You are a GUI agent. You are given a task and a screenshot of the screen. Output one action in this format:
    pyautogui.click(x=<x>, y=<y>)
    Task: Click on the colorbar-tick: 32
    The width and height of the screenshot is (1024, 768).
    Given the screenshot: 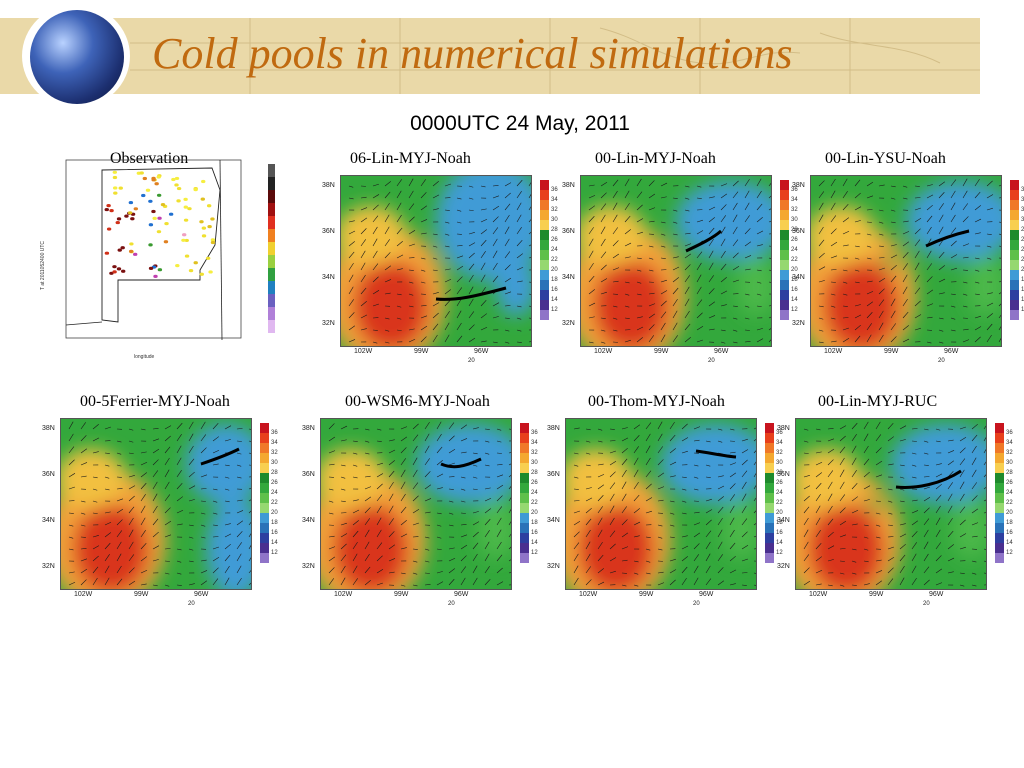 What is the action you would take?
    pyautogui.click(x=1009, y=453)
    